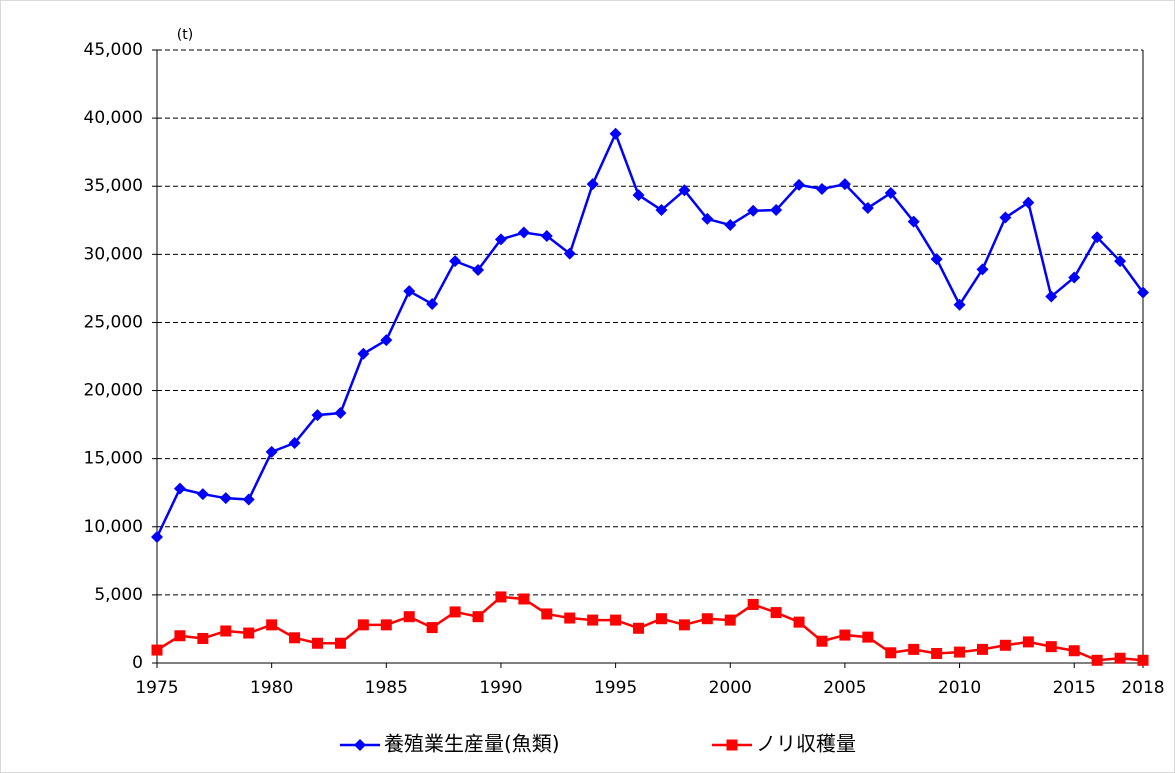  What do you see at coordinates (113, 459) in the screenshot?
I see `y-tick-label: 15,000` at bounding box center [113, 459].